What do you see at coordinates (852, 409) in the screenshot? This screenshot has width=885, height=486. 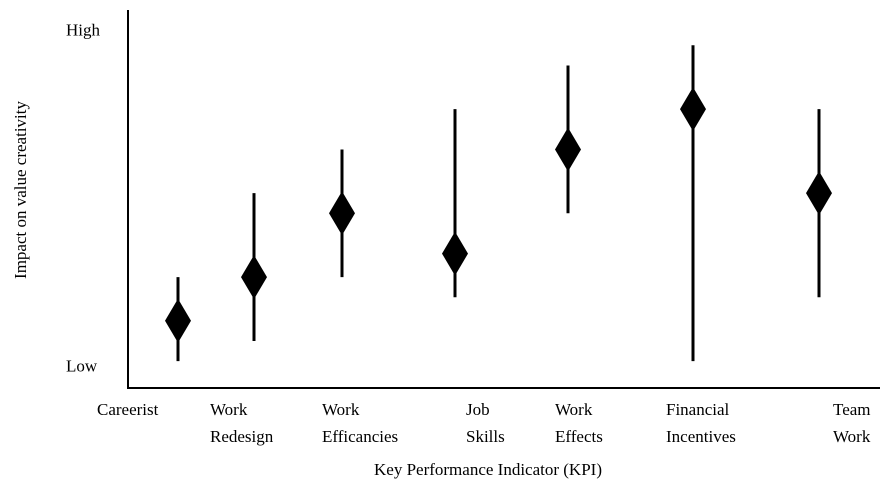 I see `x-tick-label: Team` at bounding box center [852, 409].